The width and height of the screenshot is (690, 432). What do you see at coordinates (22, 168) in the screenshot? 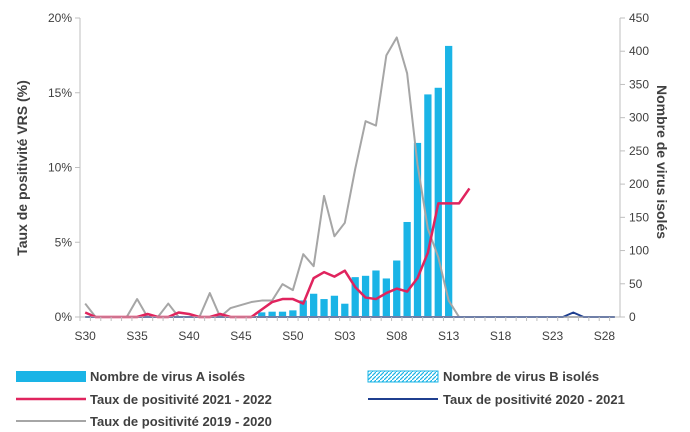
I see `left-axis-title: Taux de positivité VRS (%)` at bounding box center [22, 168].